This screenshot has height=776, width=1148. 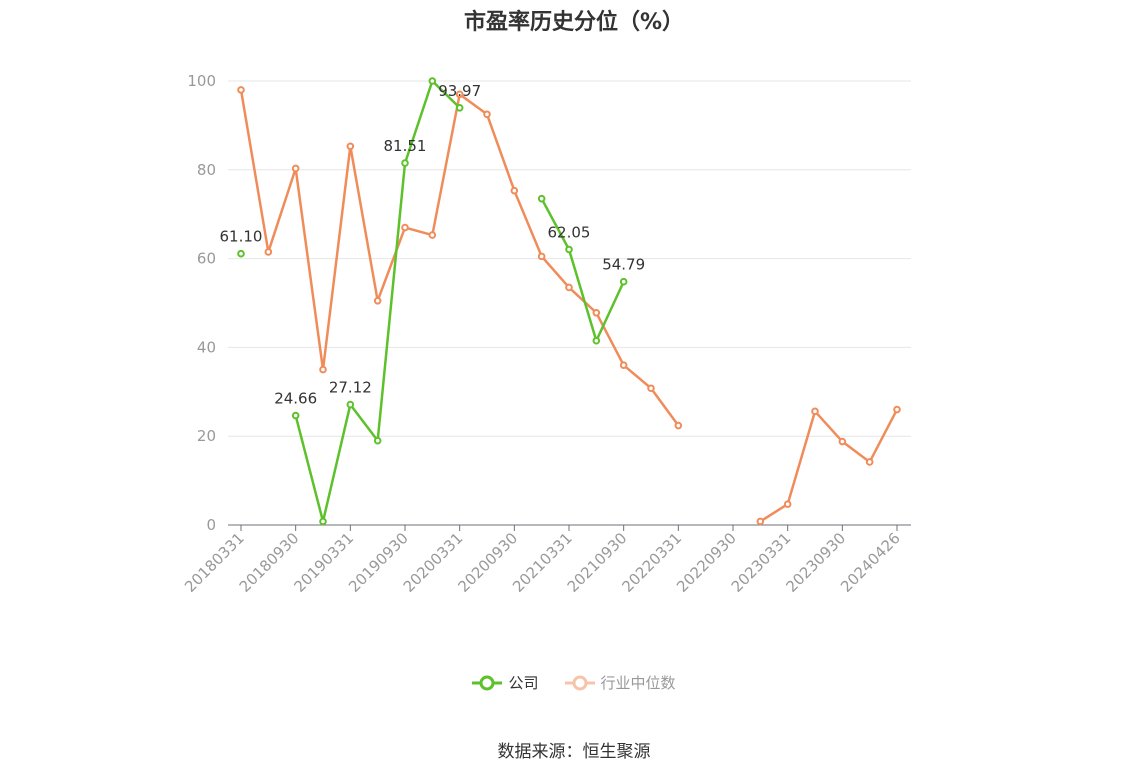 I want to click on legend-industry-line-icon, so click(x=579, y=682).